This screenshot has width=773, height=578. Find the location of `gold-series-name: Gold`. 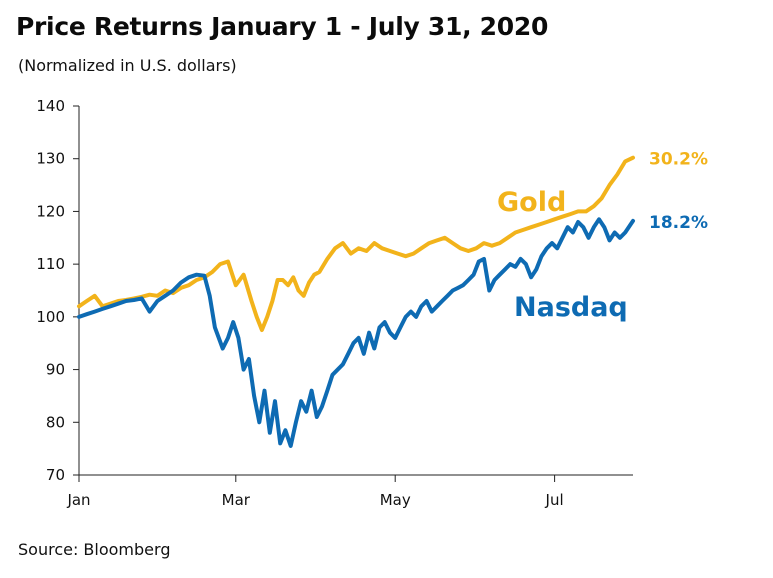

gold-series-name: Gold is located at coordinates (531, 202).